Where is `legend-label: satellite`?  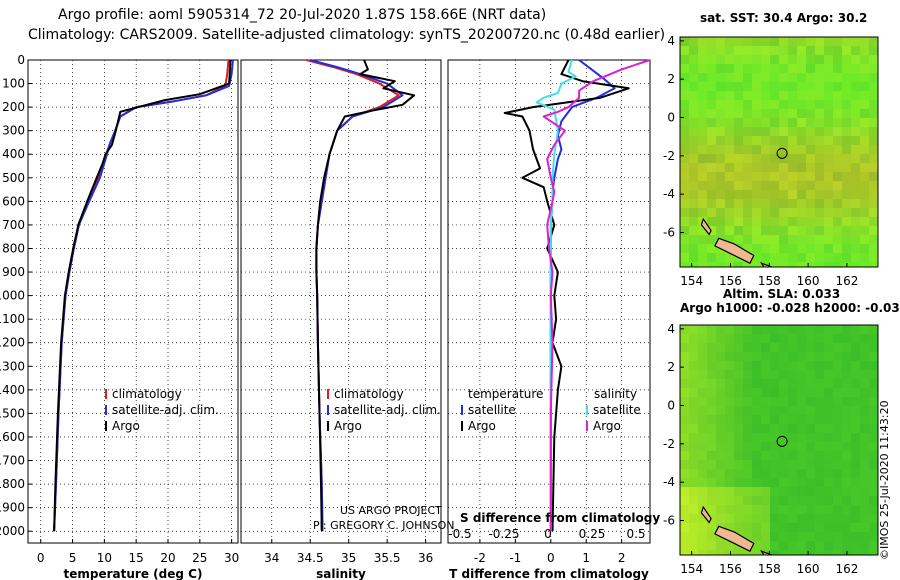 legend-label: satellite is located at coordinates (492, 410).